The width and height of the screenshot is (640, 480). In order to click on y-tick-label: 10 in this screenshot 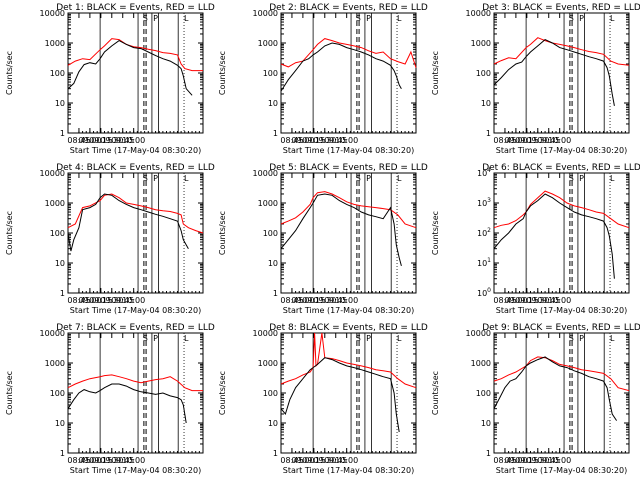, I will do `click(273, 423)`.